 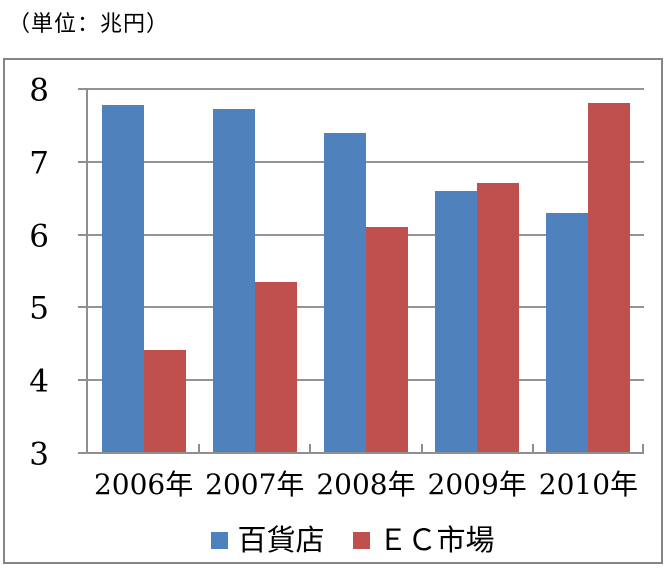 What do you see at coordinates (498, 317) in the screenshot?
I see `bar-series2-2009年` at bounding box center [498, 317].